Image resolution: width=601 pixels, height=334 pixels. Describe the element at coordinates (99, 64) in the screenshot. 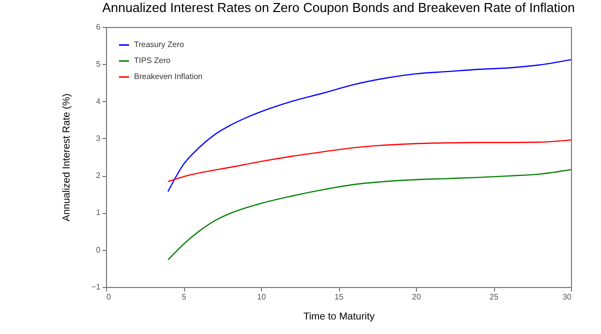

I see `y-tick-label: 5` at that location.